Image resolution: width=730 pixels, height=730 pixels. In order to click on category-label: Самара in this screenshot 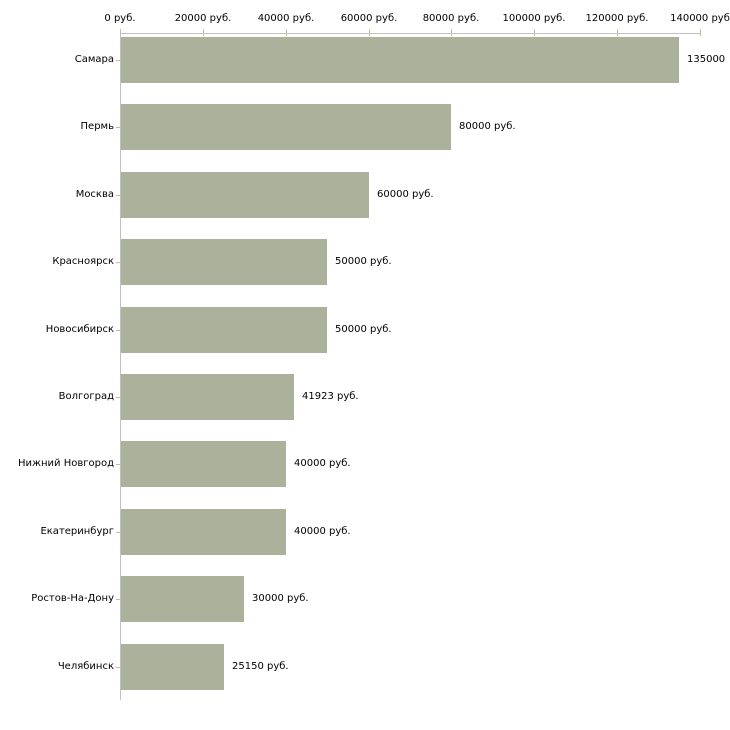, I will do `click(94, 59)`.